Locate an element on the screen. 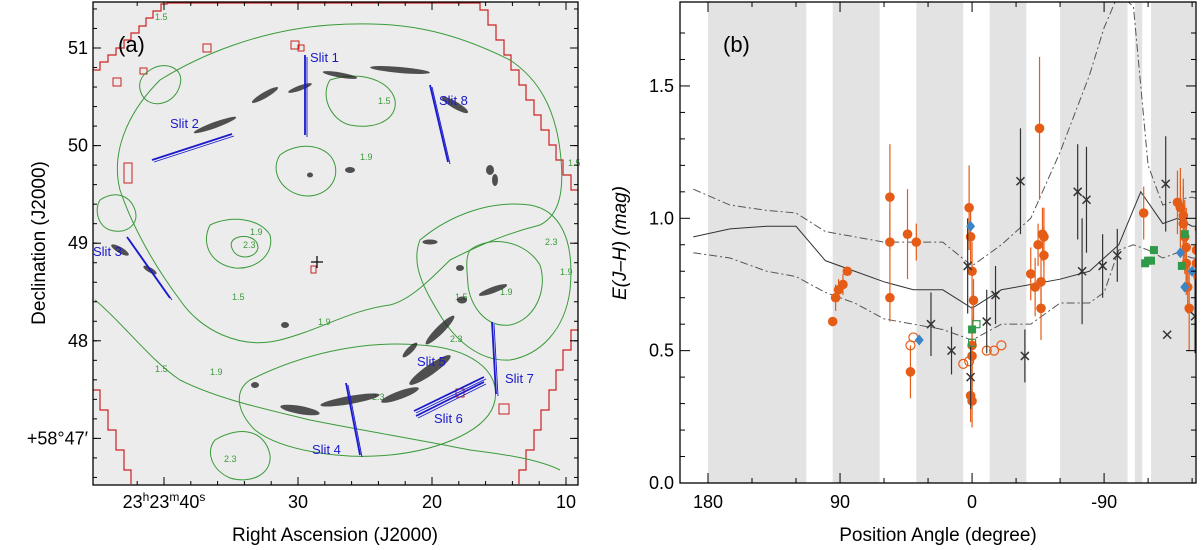 The image size is (1202, 550). x-tick-label: 30 is located at coordinates (298, 502).